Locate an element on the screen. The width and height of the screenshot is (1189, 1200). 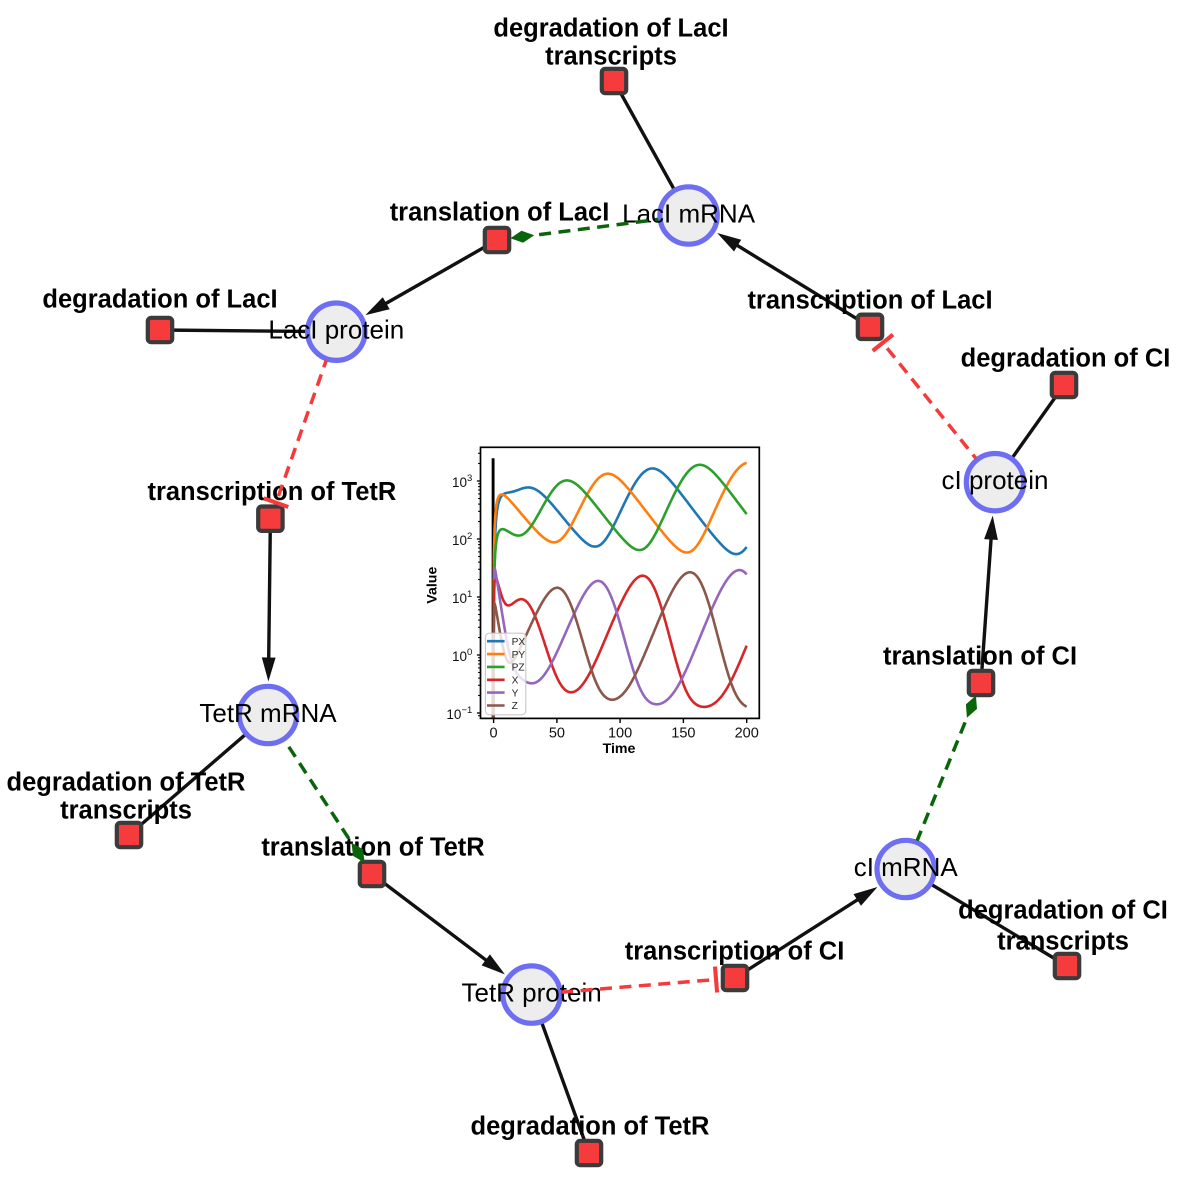
svg-text: PX is located at coordinates (519, 642).